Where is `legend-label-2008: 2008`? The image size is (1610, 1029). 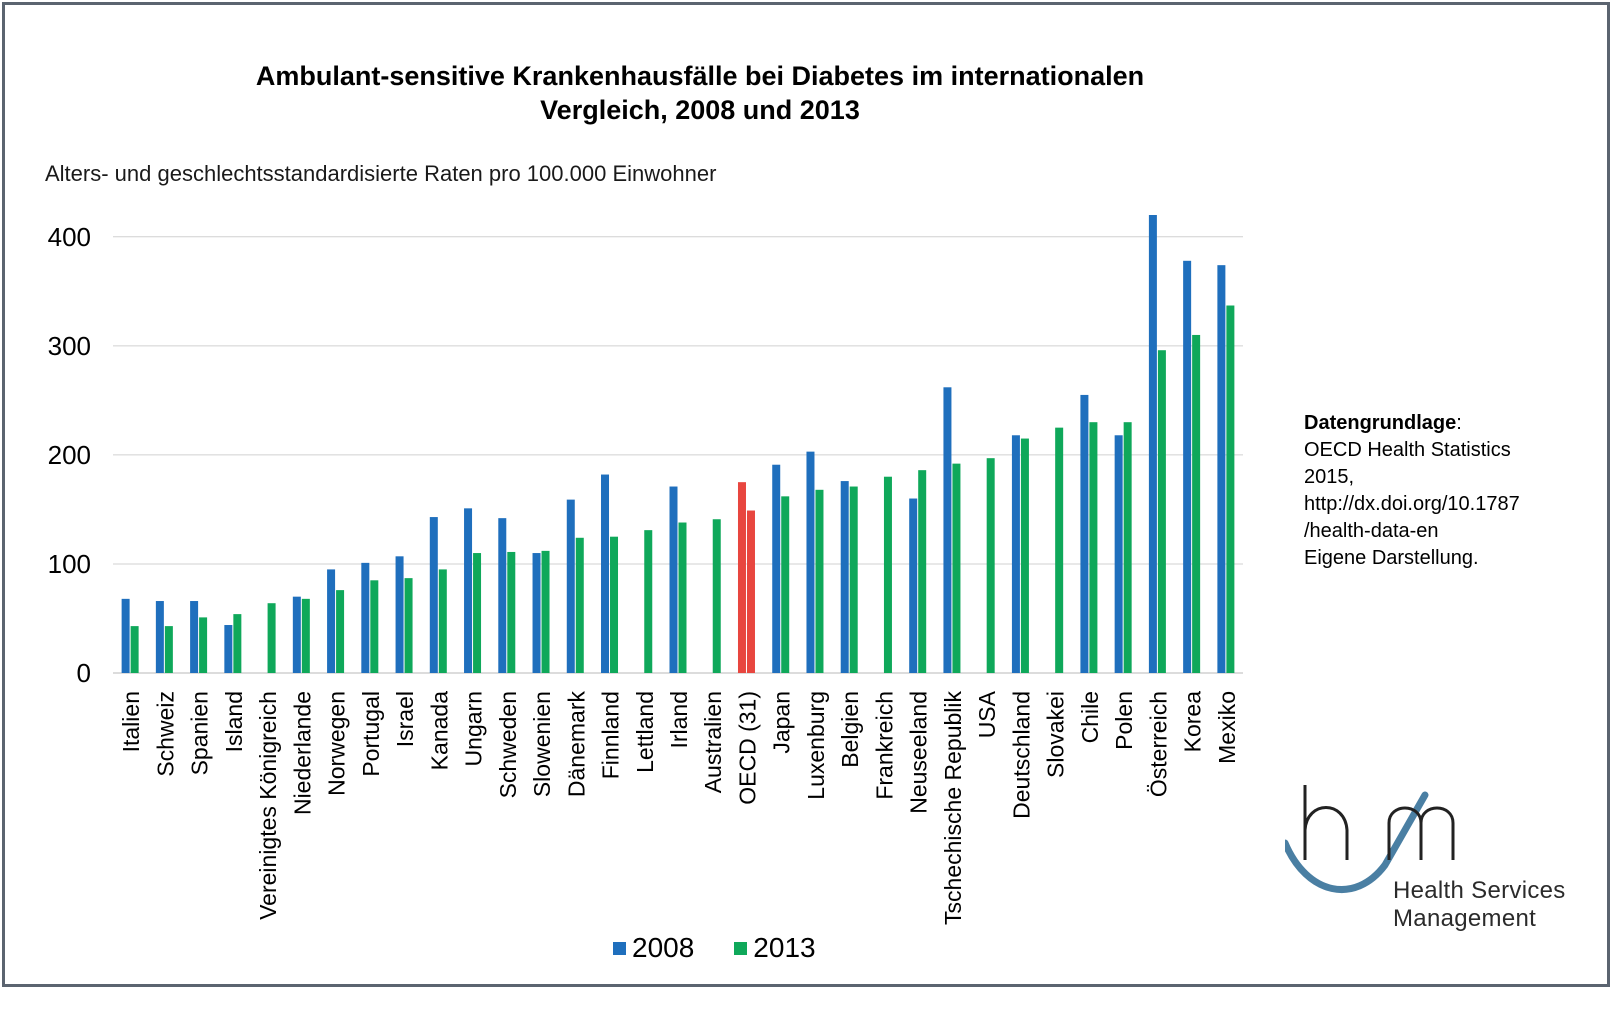
legend-label-2008: 2008 is located at coordinates (663, 947).